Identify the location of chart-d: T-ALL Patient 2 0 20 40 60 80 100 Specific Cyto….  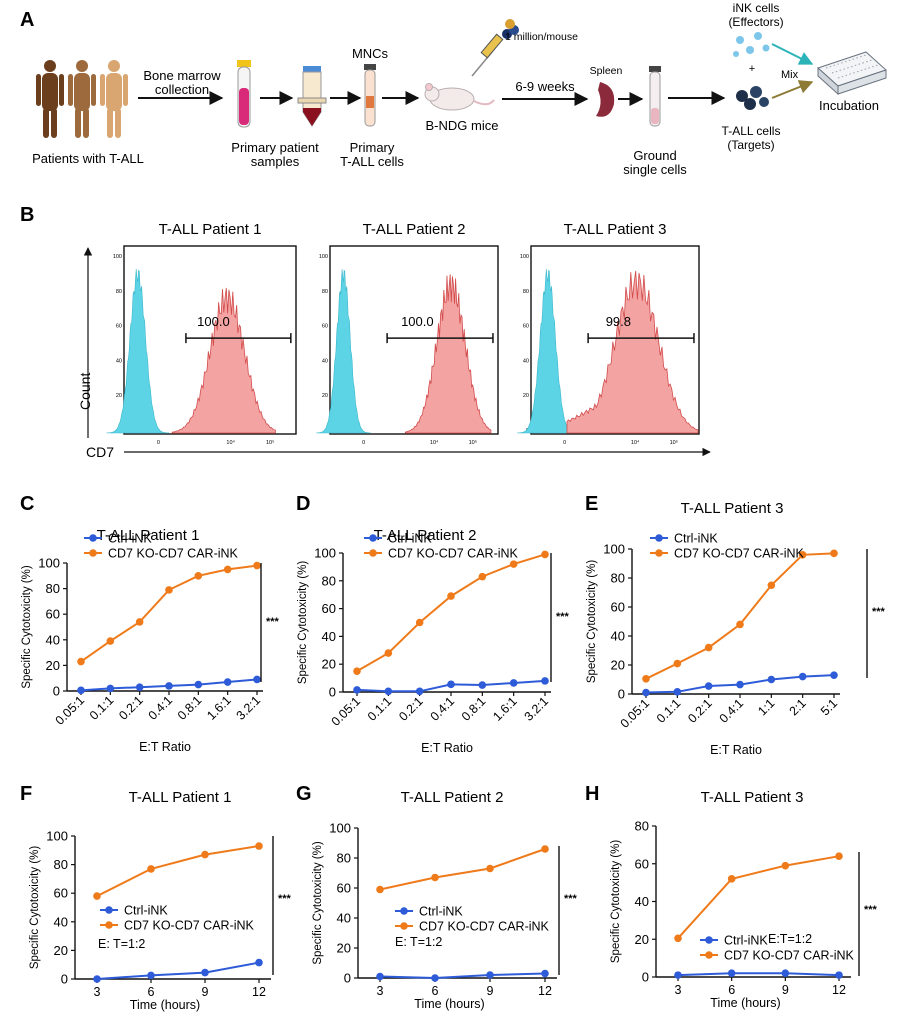
(433, 641).